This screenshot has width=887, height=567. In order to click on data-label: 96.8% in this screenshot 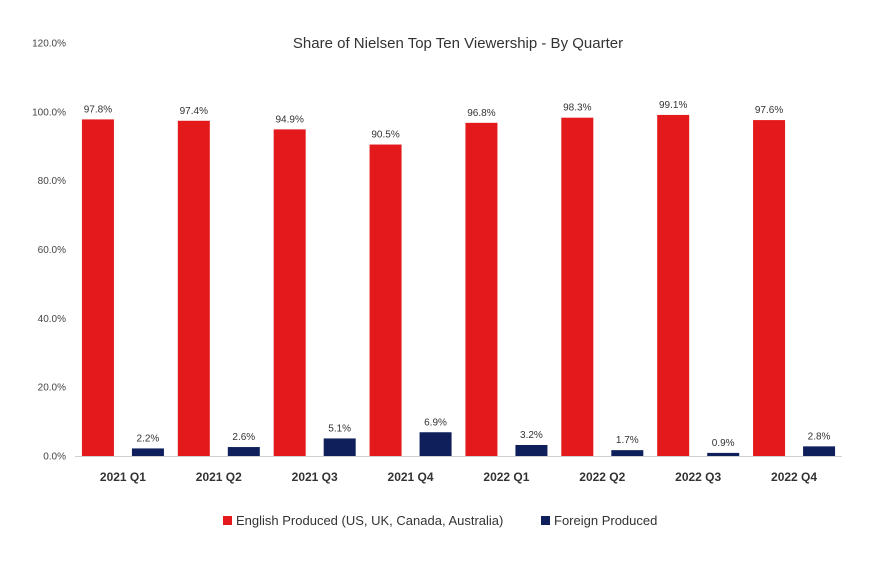, I will do `click(481, 113)`.